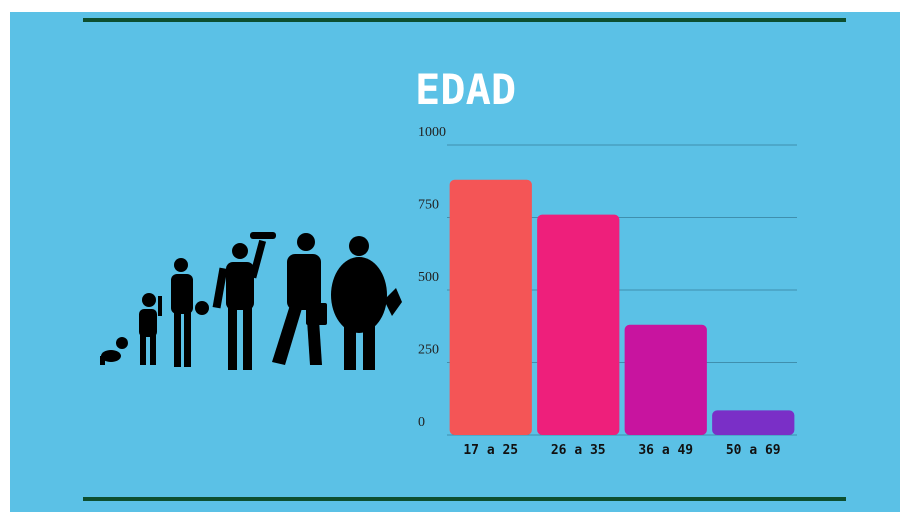  What do you see at coordinates (421, 422) in the screenshot?
I see `y-tick-label: 0` at bounding box center [421, 422].